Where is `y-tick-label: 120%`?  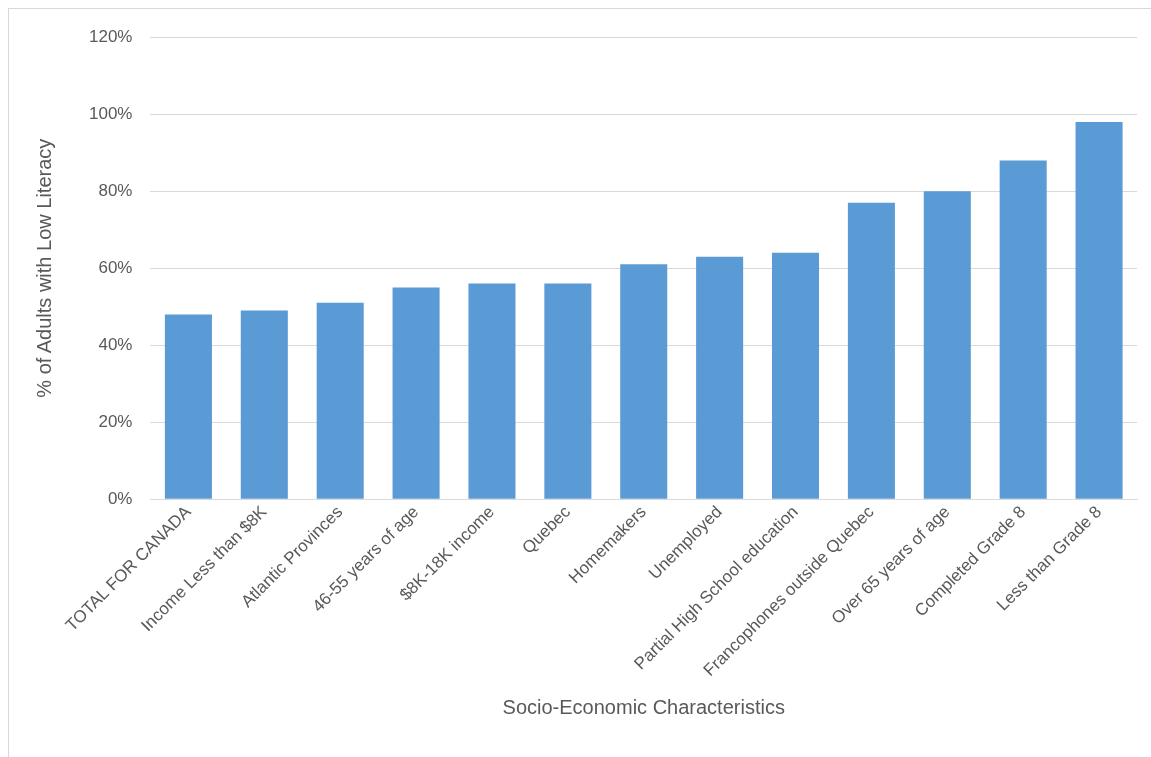 y-tick-label: 120% is located at coordinates (111, 36).